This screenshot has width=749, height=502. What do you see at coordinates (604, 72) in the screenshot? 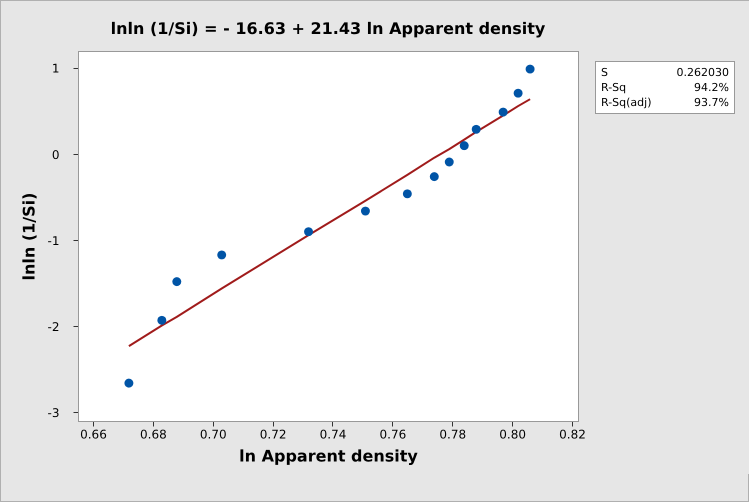
I see `text: S` at bounding box center [604, 72].